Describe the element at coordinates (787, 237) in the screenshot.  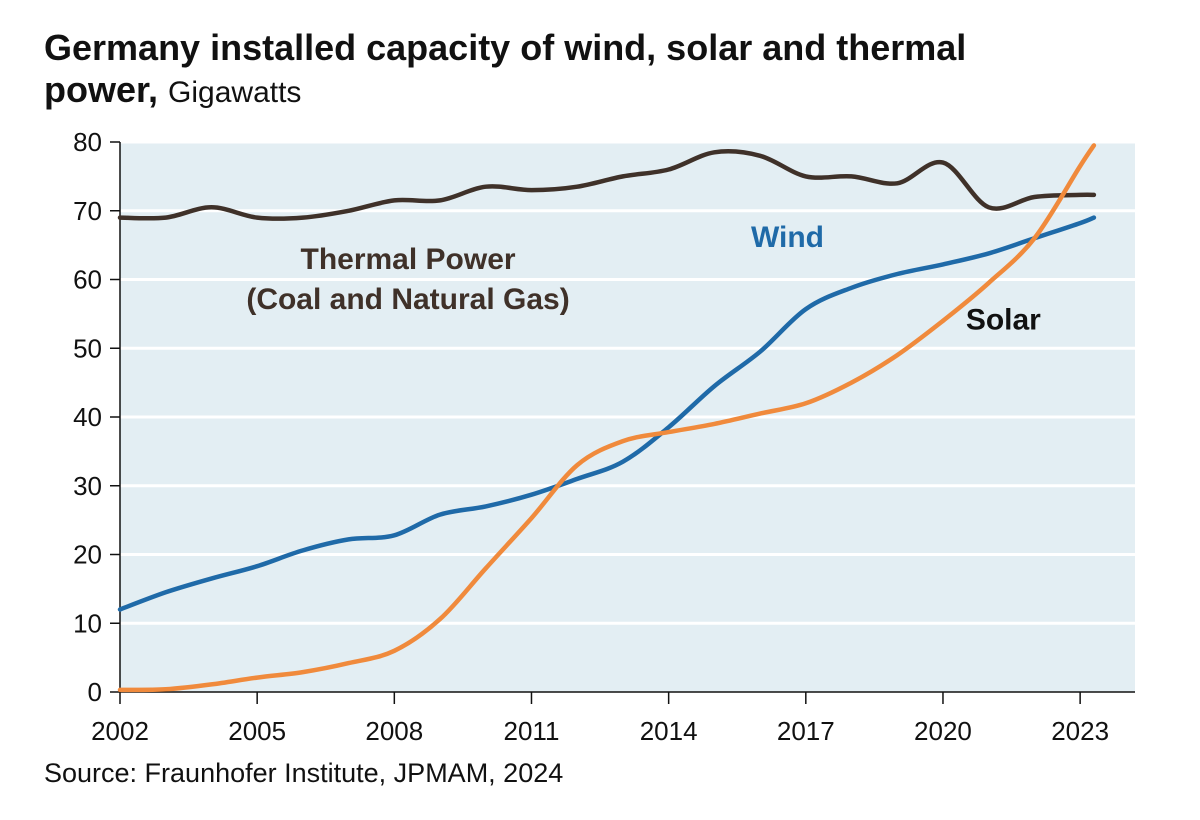
I see `series-label-wind-0: Wind` at that location.